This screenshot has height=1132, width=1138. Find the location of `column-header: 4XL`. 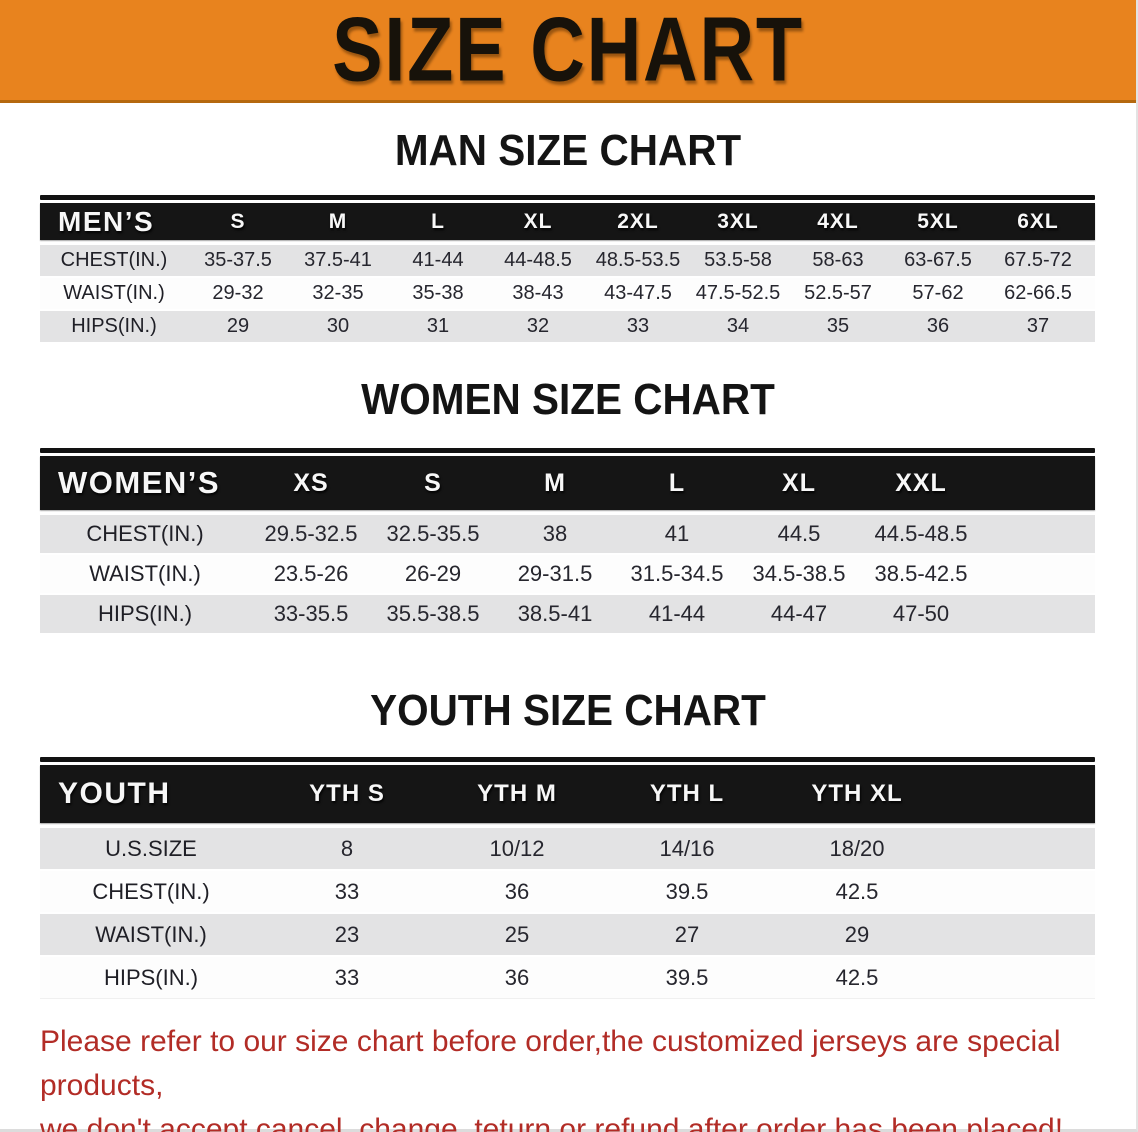

column-header: 4XL is located at coordinates (838, 221).